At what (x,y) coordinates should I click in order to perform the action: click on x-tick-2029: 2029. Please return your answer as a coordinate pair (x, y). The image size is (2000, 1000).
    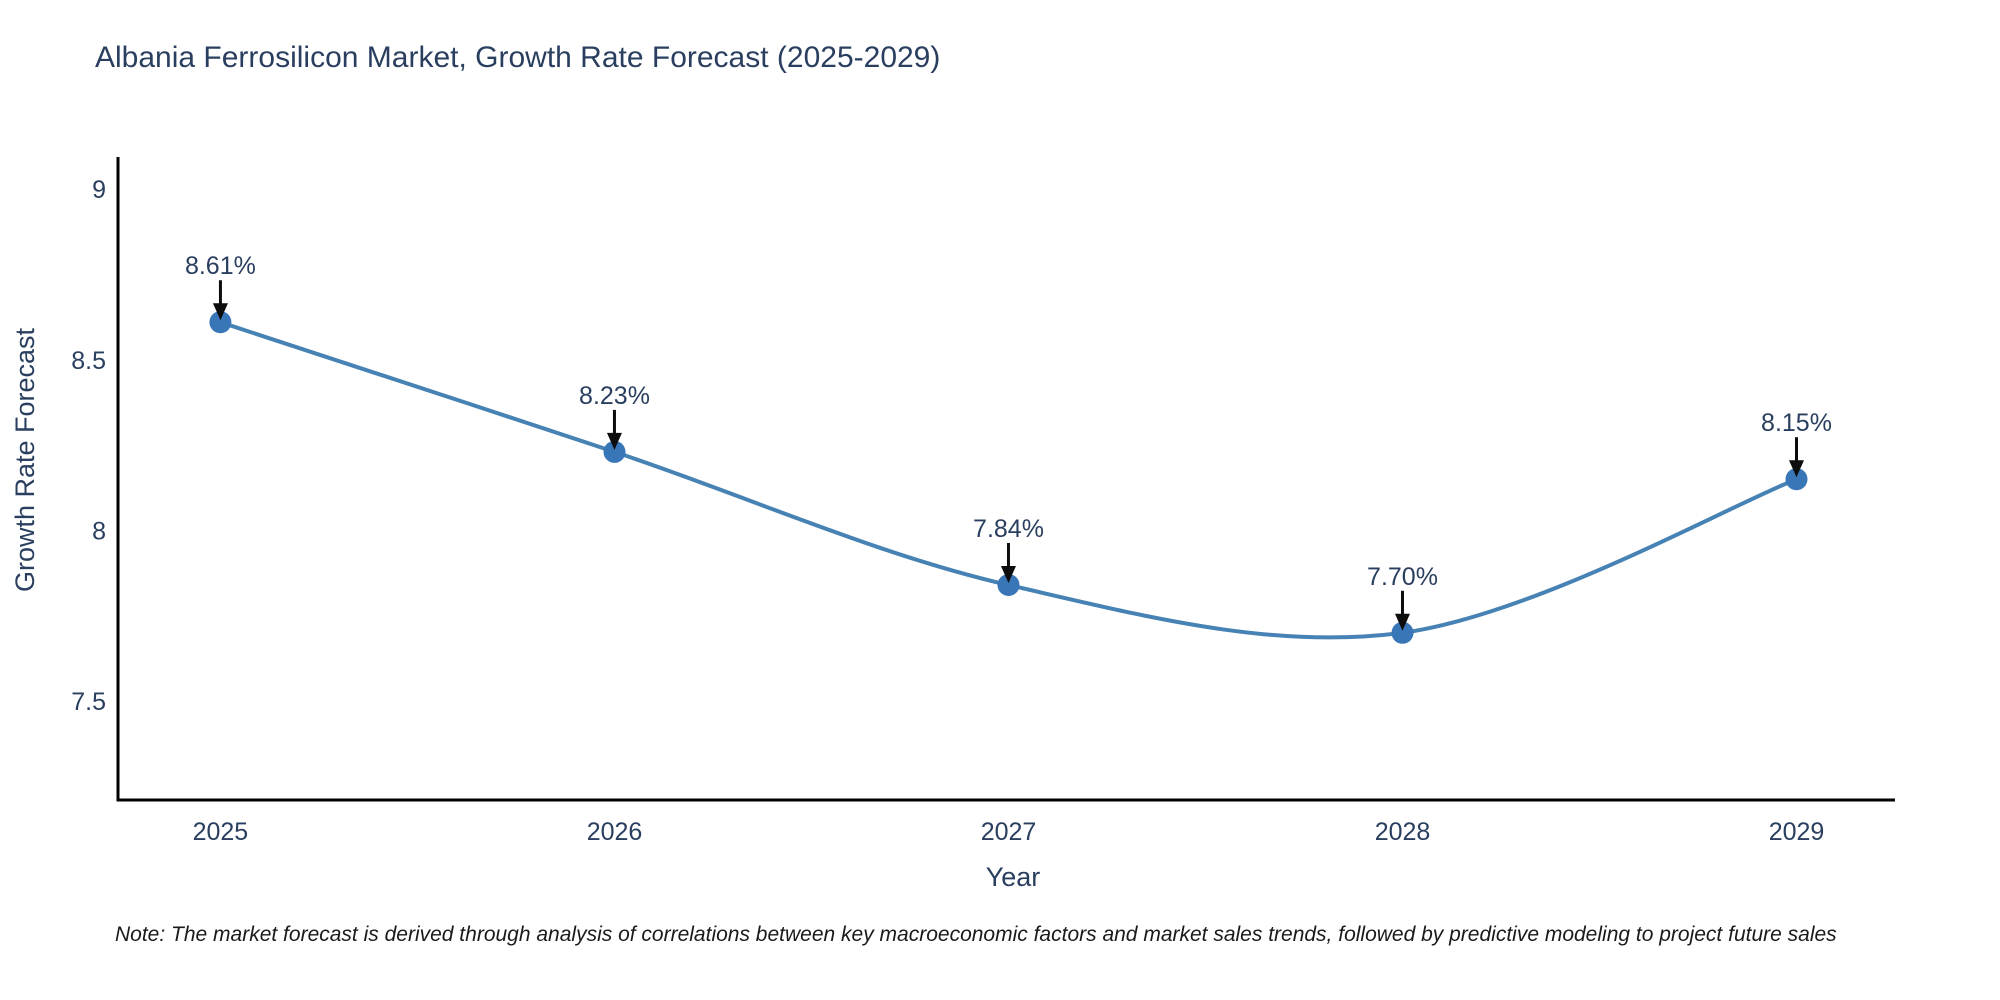
    Looking at the image, I should click on (1797, 832).